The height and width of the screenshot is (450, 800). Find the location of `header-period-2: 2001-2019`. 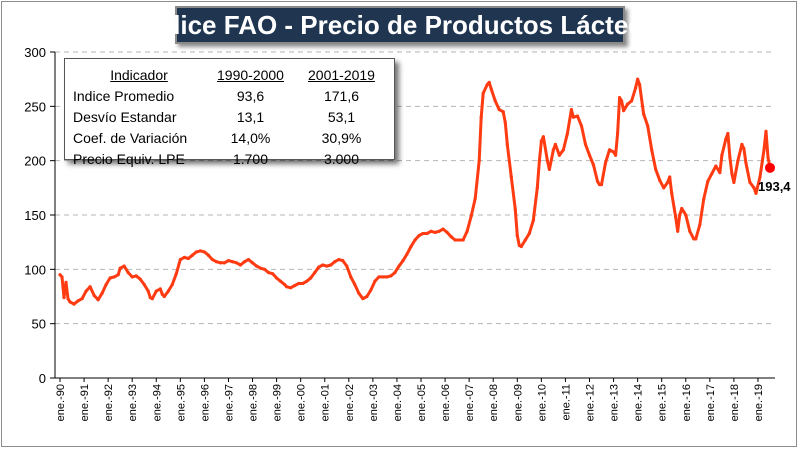

header-period-2: 2001-2019 is located at coordinates (341, 75).